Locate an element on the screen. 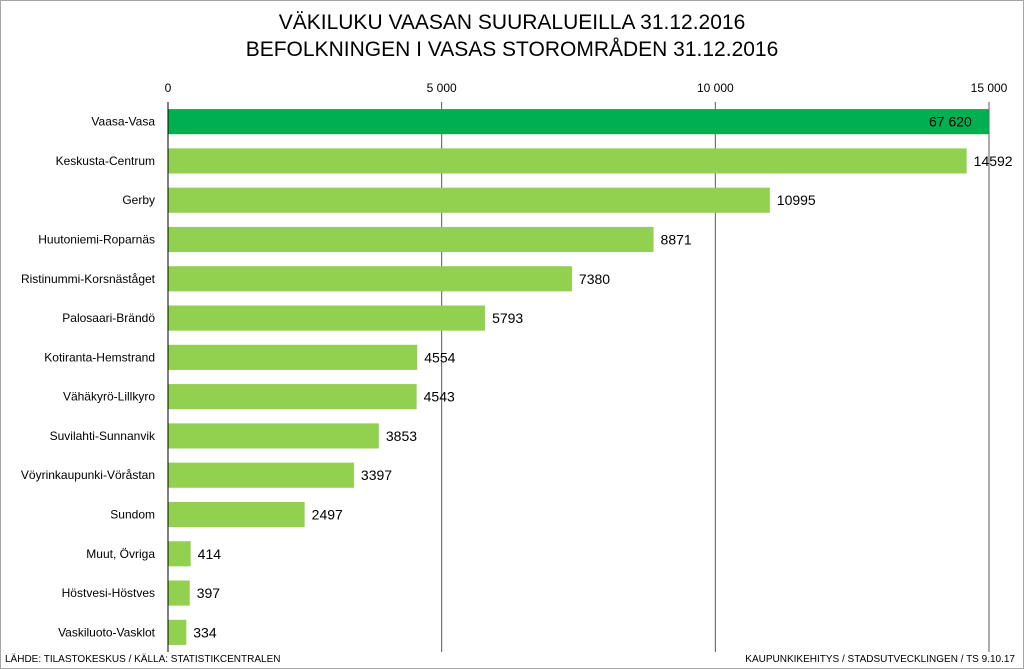 This screenshot has width=1024, height=669. data-label: 10995 is located at coordinates (796, 200).